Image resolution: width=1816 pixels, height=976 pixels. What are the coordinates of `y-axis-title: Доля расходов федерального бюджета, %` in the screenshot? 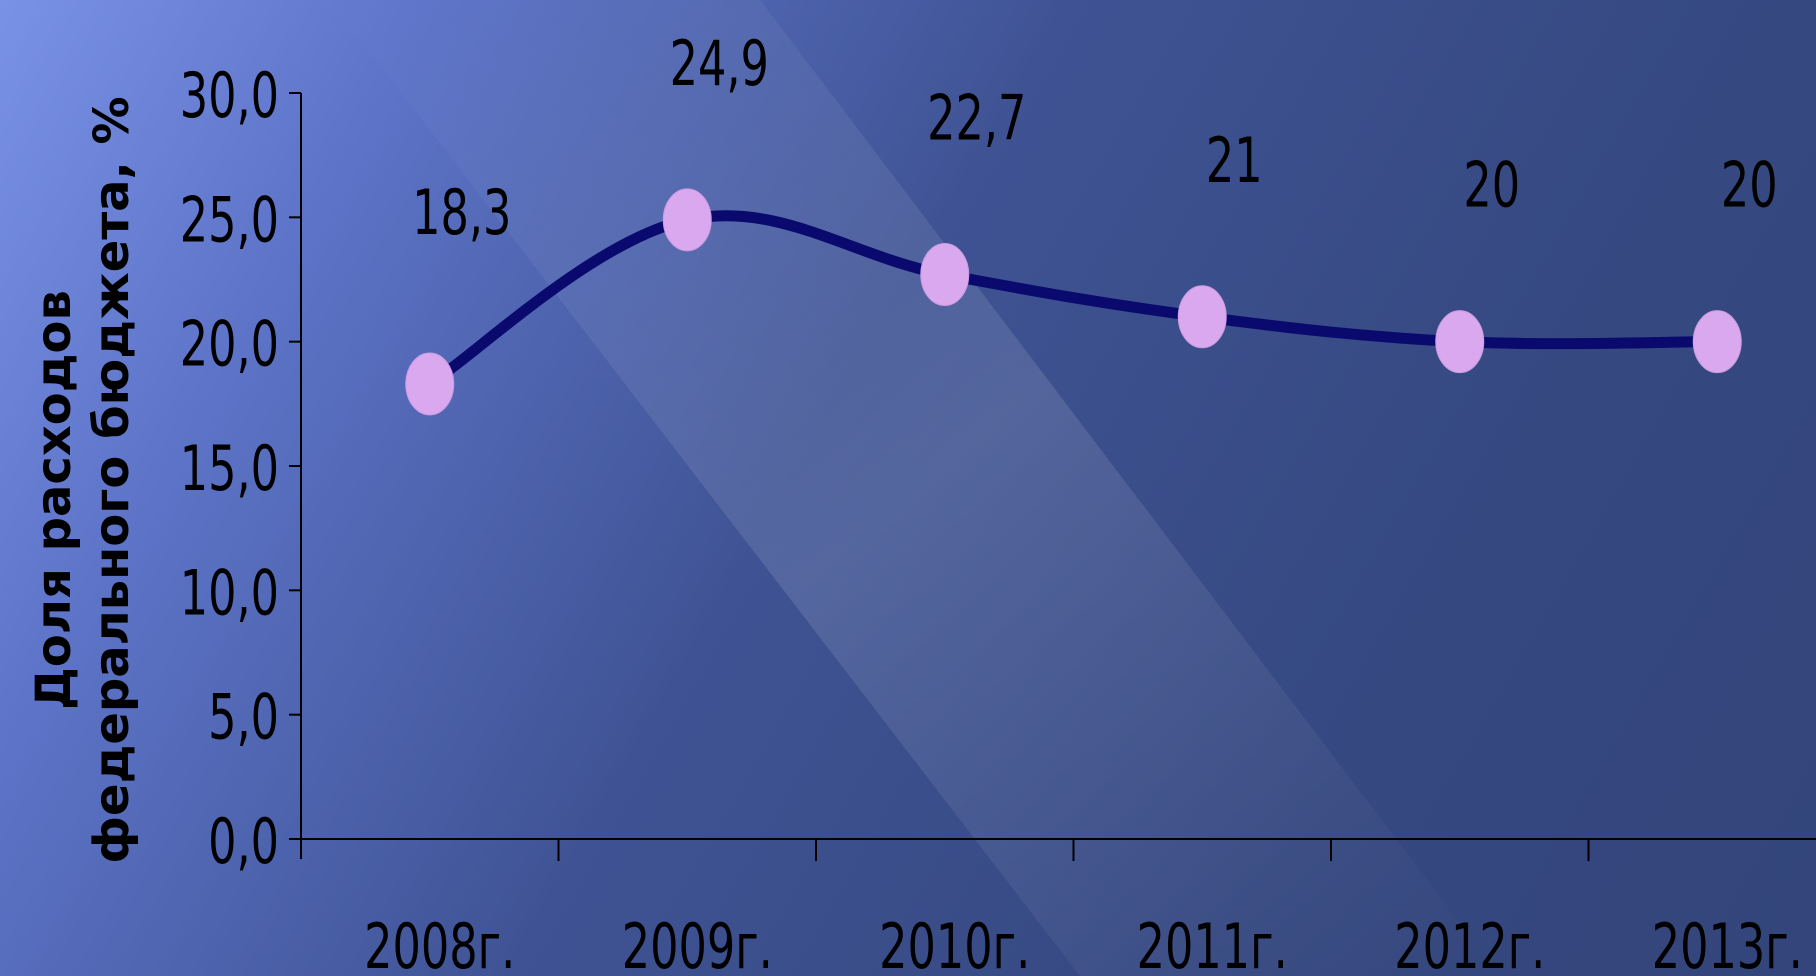 It's located at (83, 479).